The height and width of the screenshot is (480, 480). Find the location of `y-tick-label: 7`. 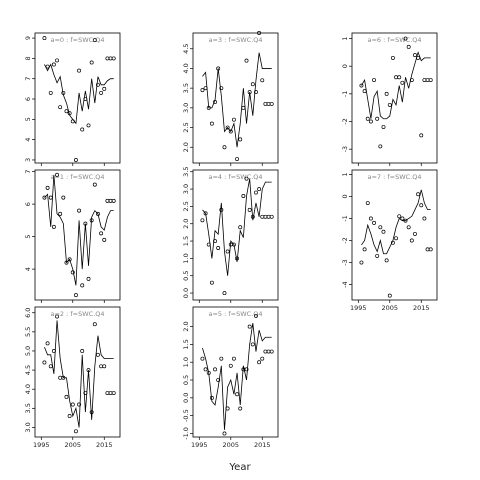

y-tick-label: 7 is located at coordinates (28, 172).